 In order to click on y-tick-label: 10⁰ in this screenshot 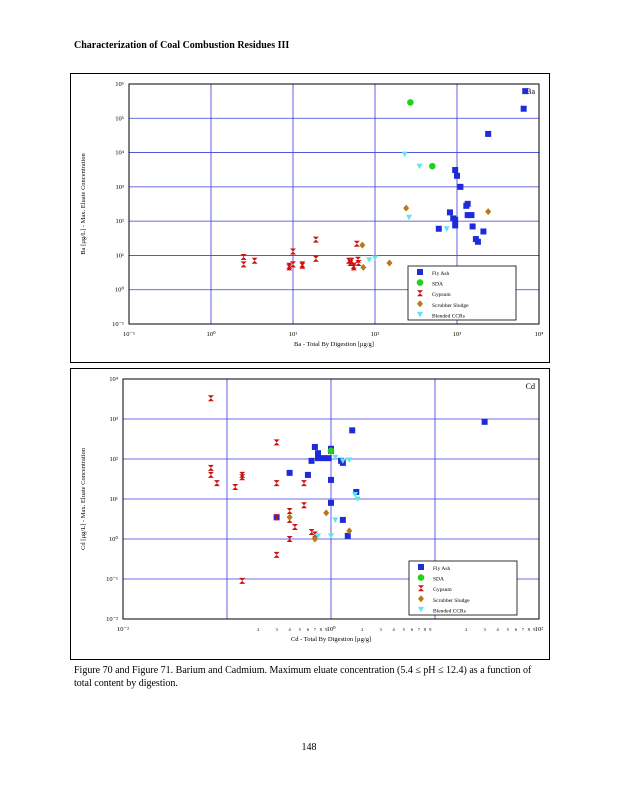, I will do `click(114, 539)`.